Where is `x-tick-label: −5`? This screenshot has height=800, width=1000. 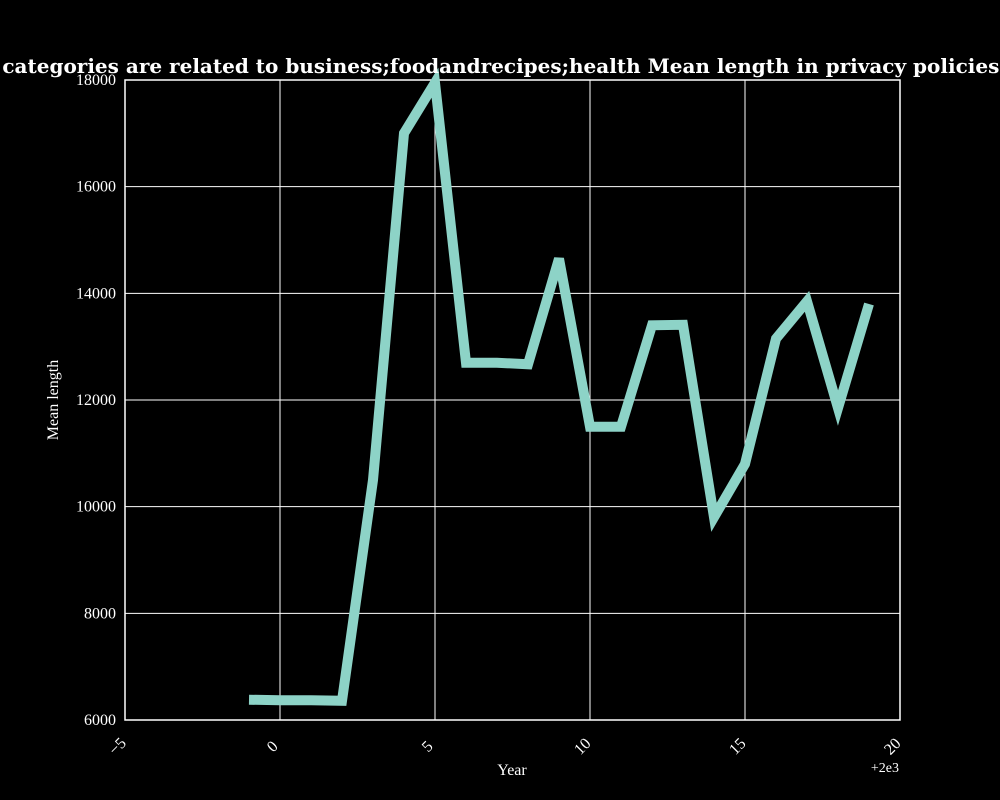 x-tick-label: −5 is located at coordinates (118, 747).